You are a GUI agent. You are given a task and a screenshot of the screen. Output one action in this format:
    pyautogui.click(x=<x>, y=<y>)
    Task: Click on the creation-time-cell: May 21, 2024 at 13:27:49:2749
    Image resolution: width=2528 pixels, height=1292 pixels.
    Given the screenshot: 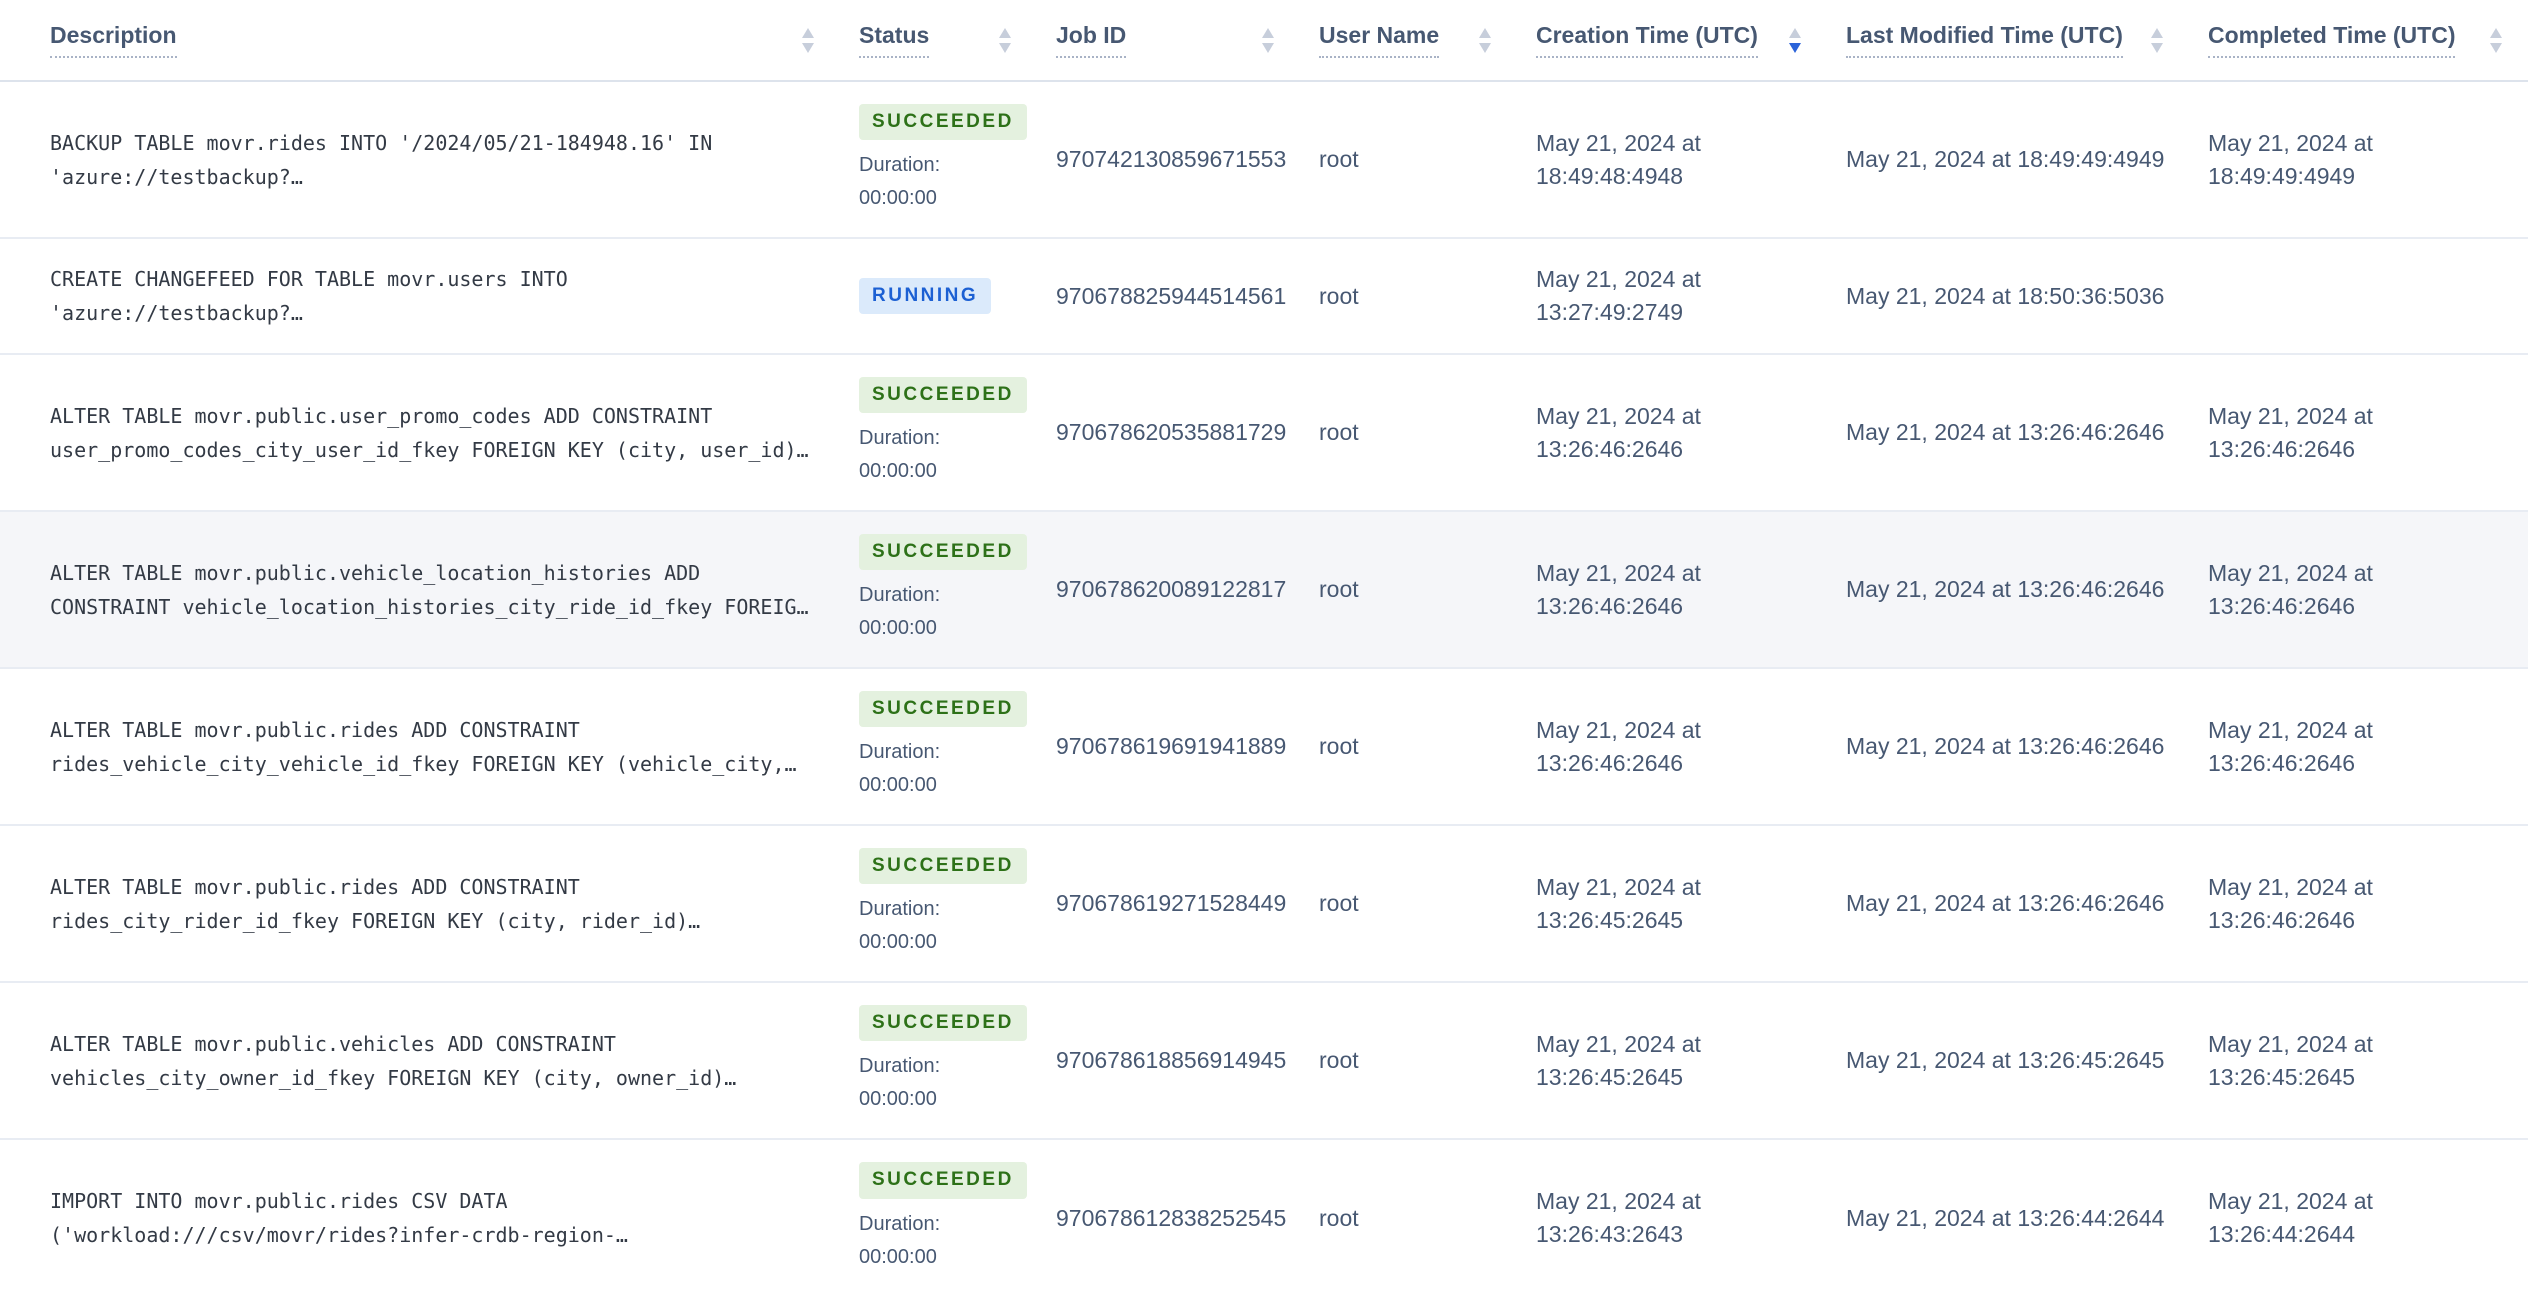 What is the action you would take?
    pyautogui.click(x=1691, y=296)
    